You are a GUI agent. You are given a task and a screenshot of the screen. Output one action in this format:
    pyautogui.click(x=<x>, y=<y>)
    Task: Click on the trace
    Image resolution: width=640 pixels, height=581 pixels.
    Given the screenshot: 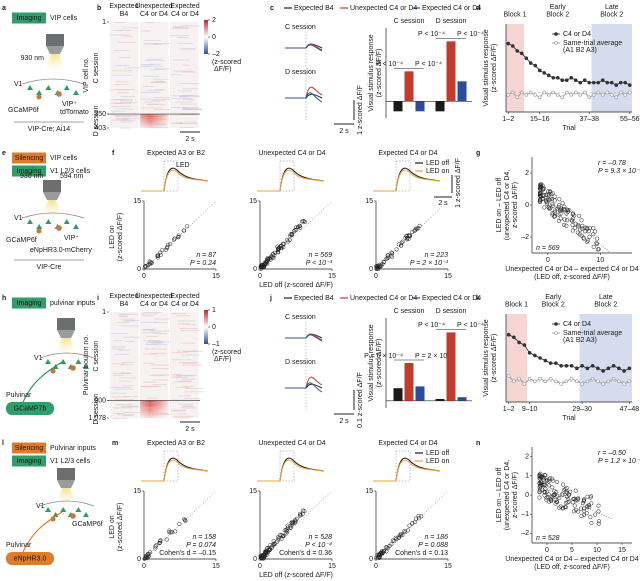 What is the action you would take?
    pyautogui.click(x=175, y=470)
    